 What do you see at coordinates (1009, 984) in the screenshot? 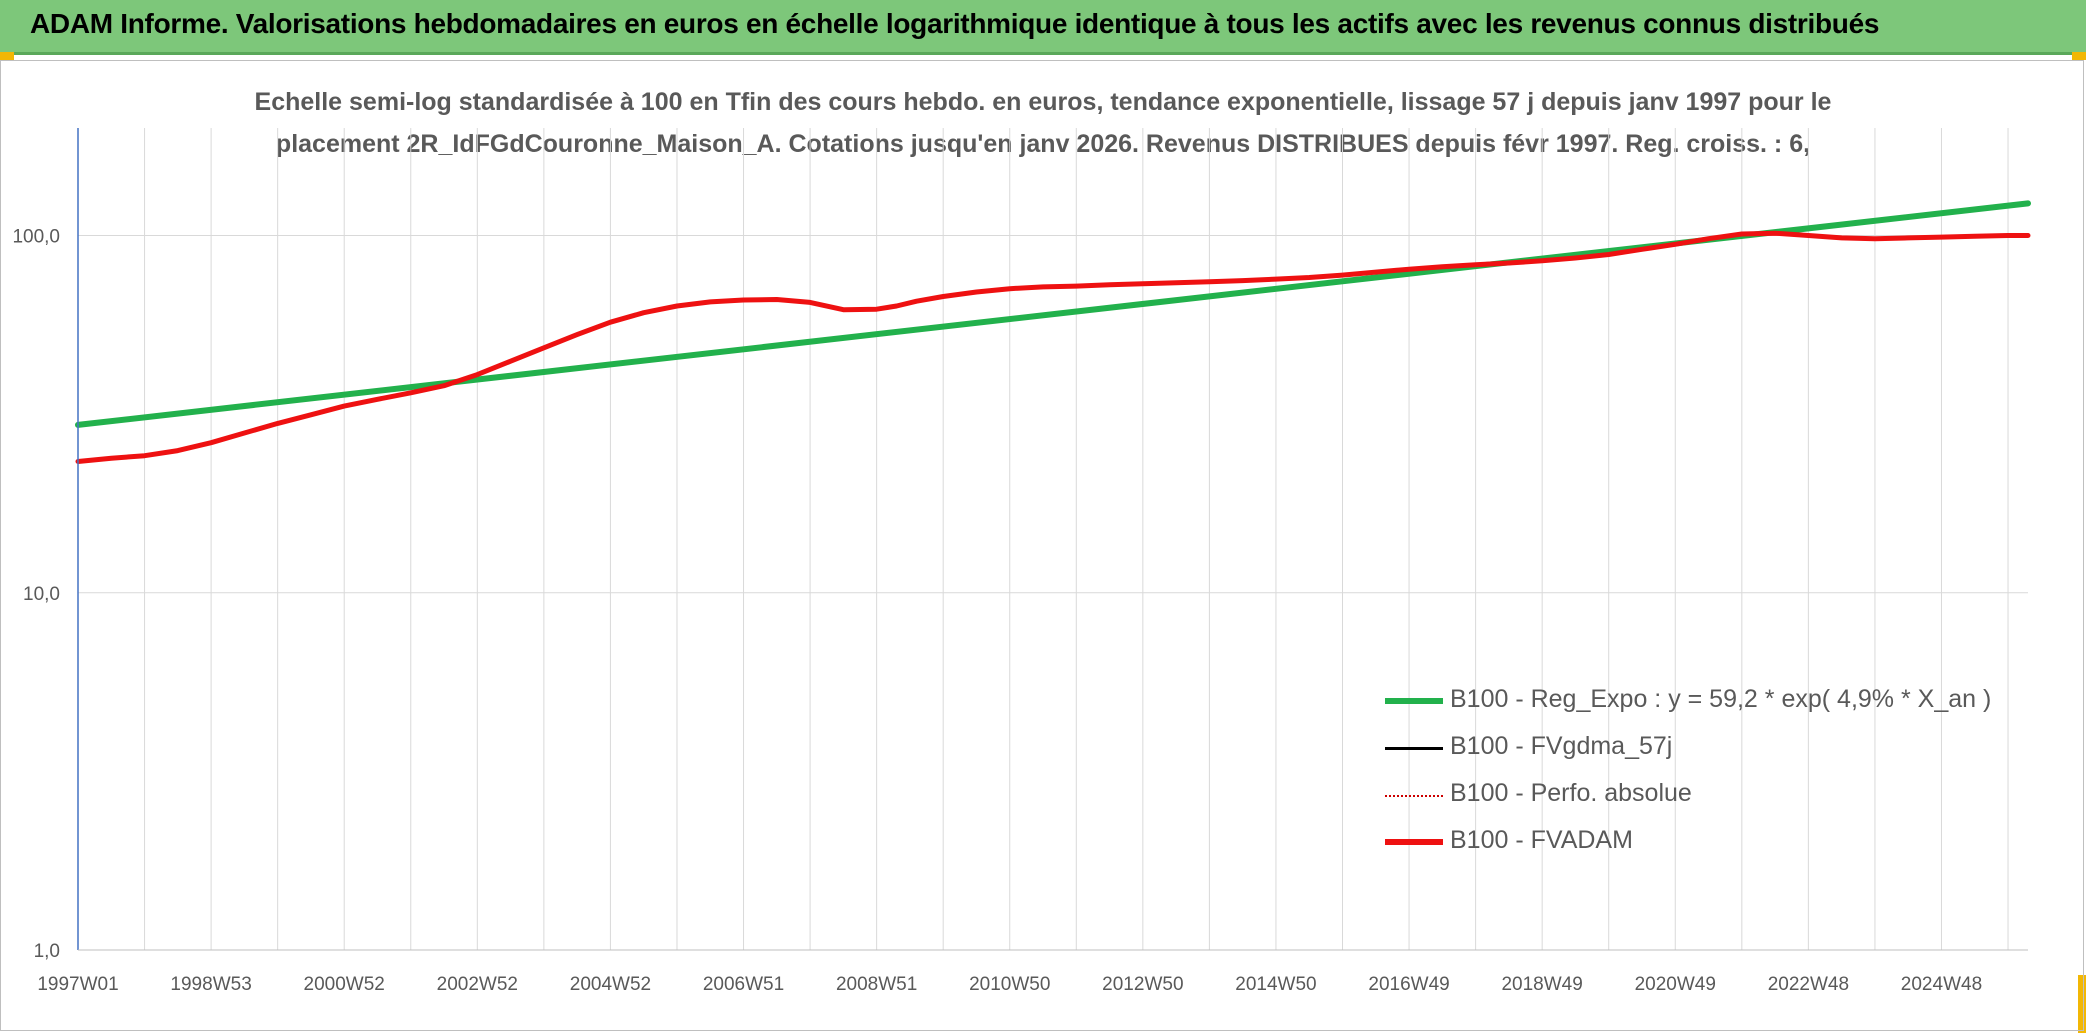
I see `x-tick-label: 2010W50` at bounding box center [1009, 984].